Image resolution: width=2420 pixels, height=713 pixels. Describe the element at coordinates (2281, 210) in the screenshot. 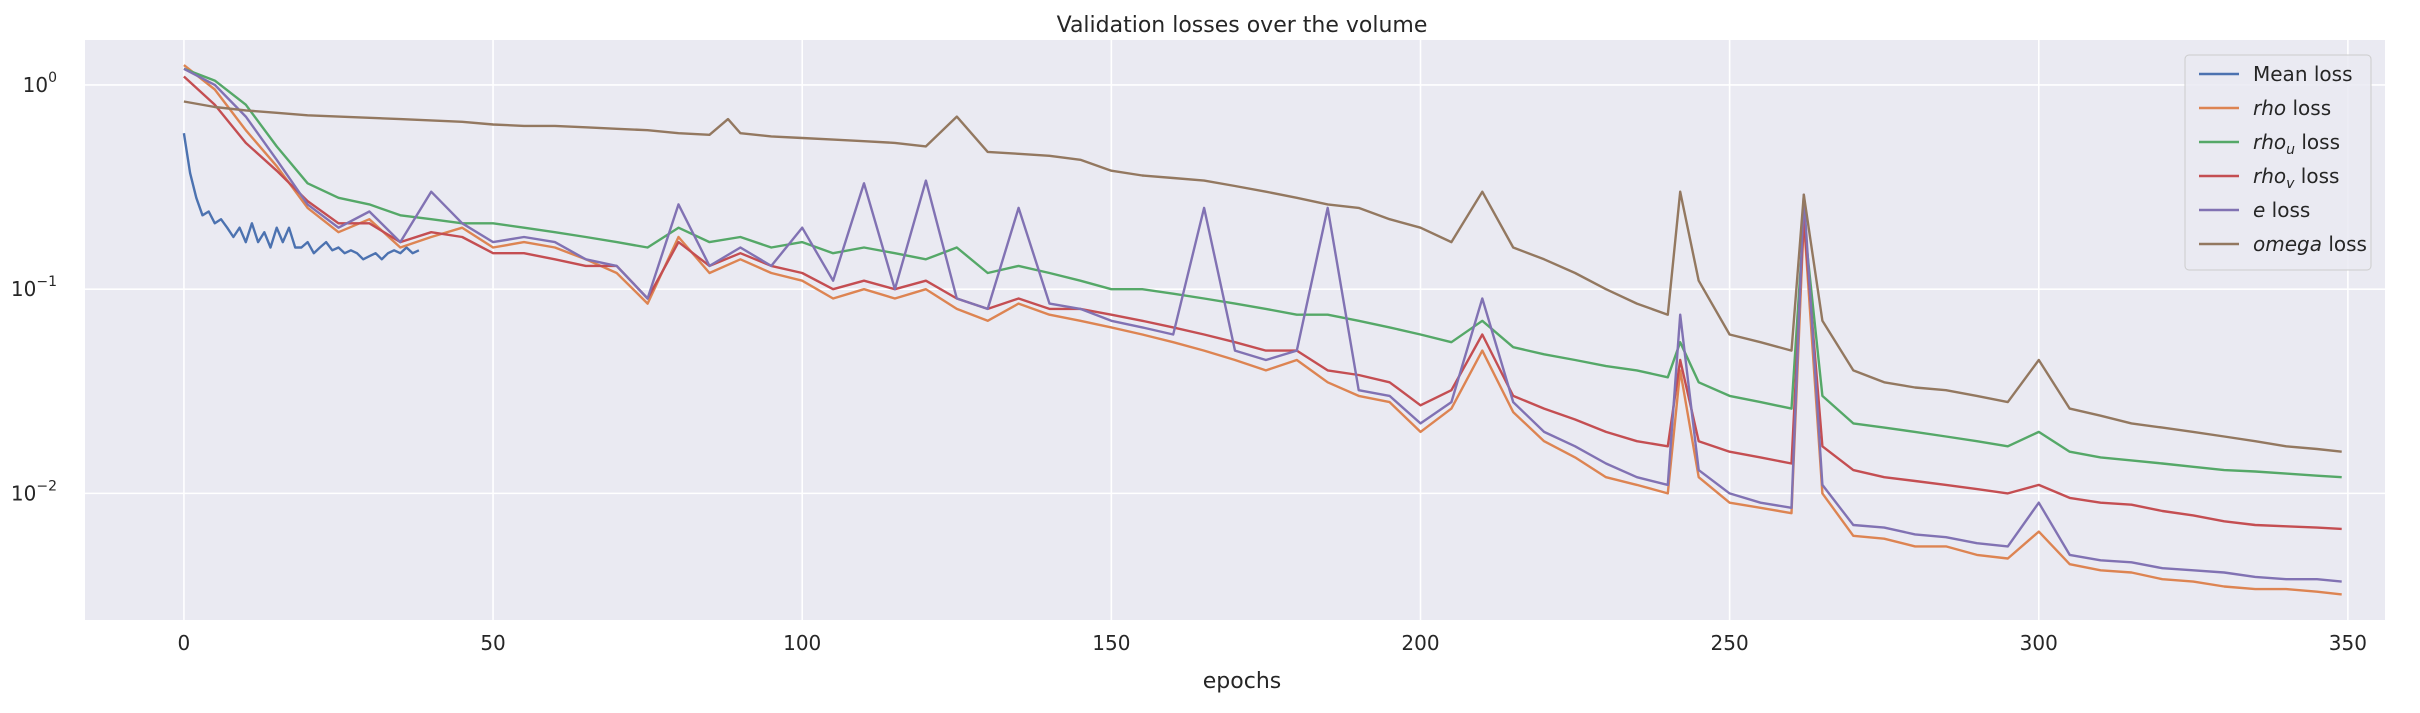

I see `legend-label-e: e loss` at that location.